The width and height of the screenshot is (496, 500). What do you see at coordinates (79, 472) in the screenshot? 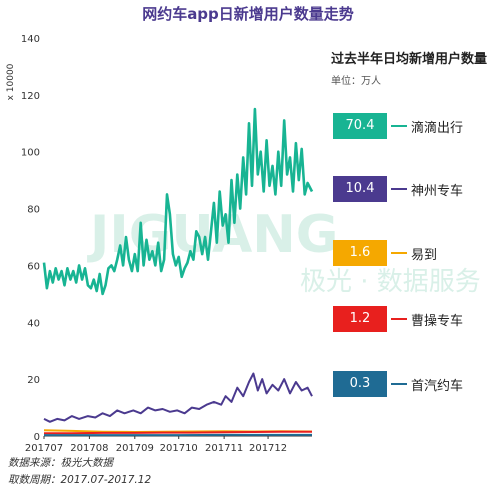
I see `footer: 数据来源：极光大数据 取数周期：2017.07-2017.12` at bounding box center [79, 472].